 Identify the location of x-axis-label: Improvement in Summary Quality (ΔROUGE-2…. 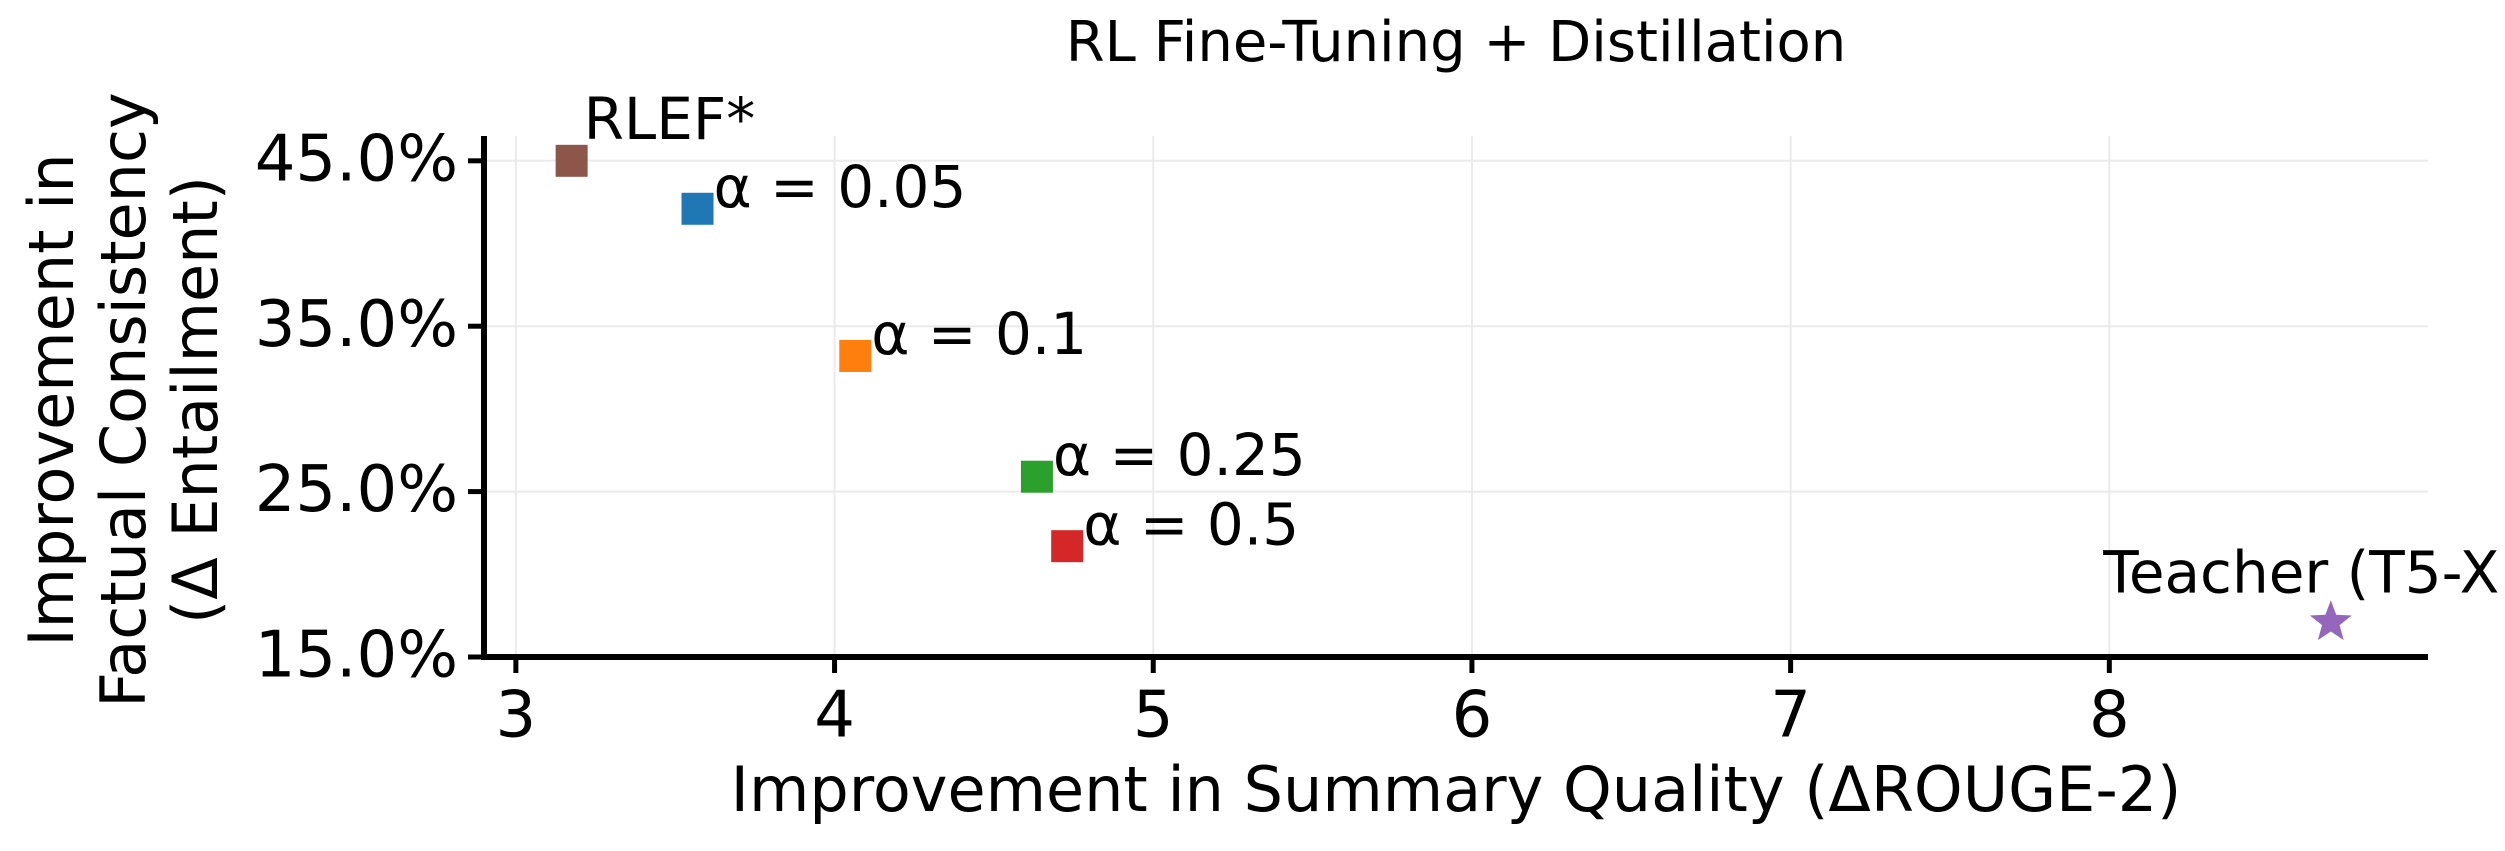
(1456, 789).